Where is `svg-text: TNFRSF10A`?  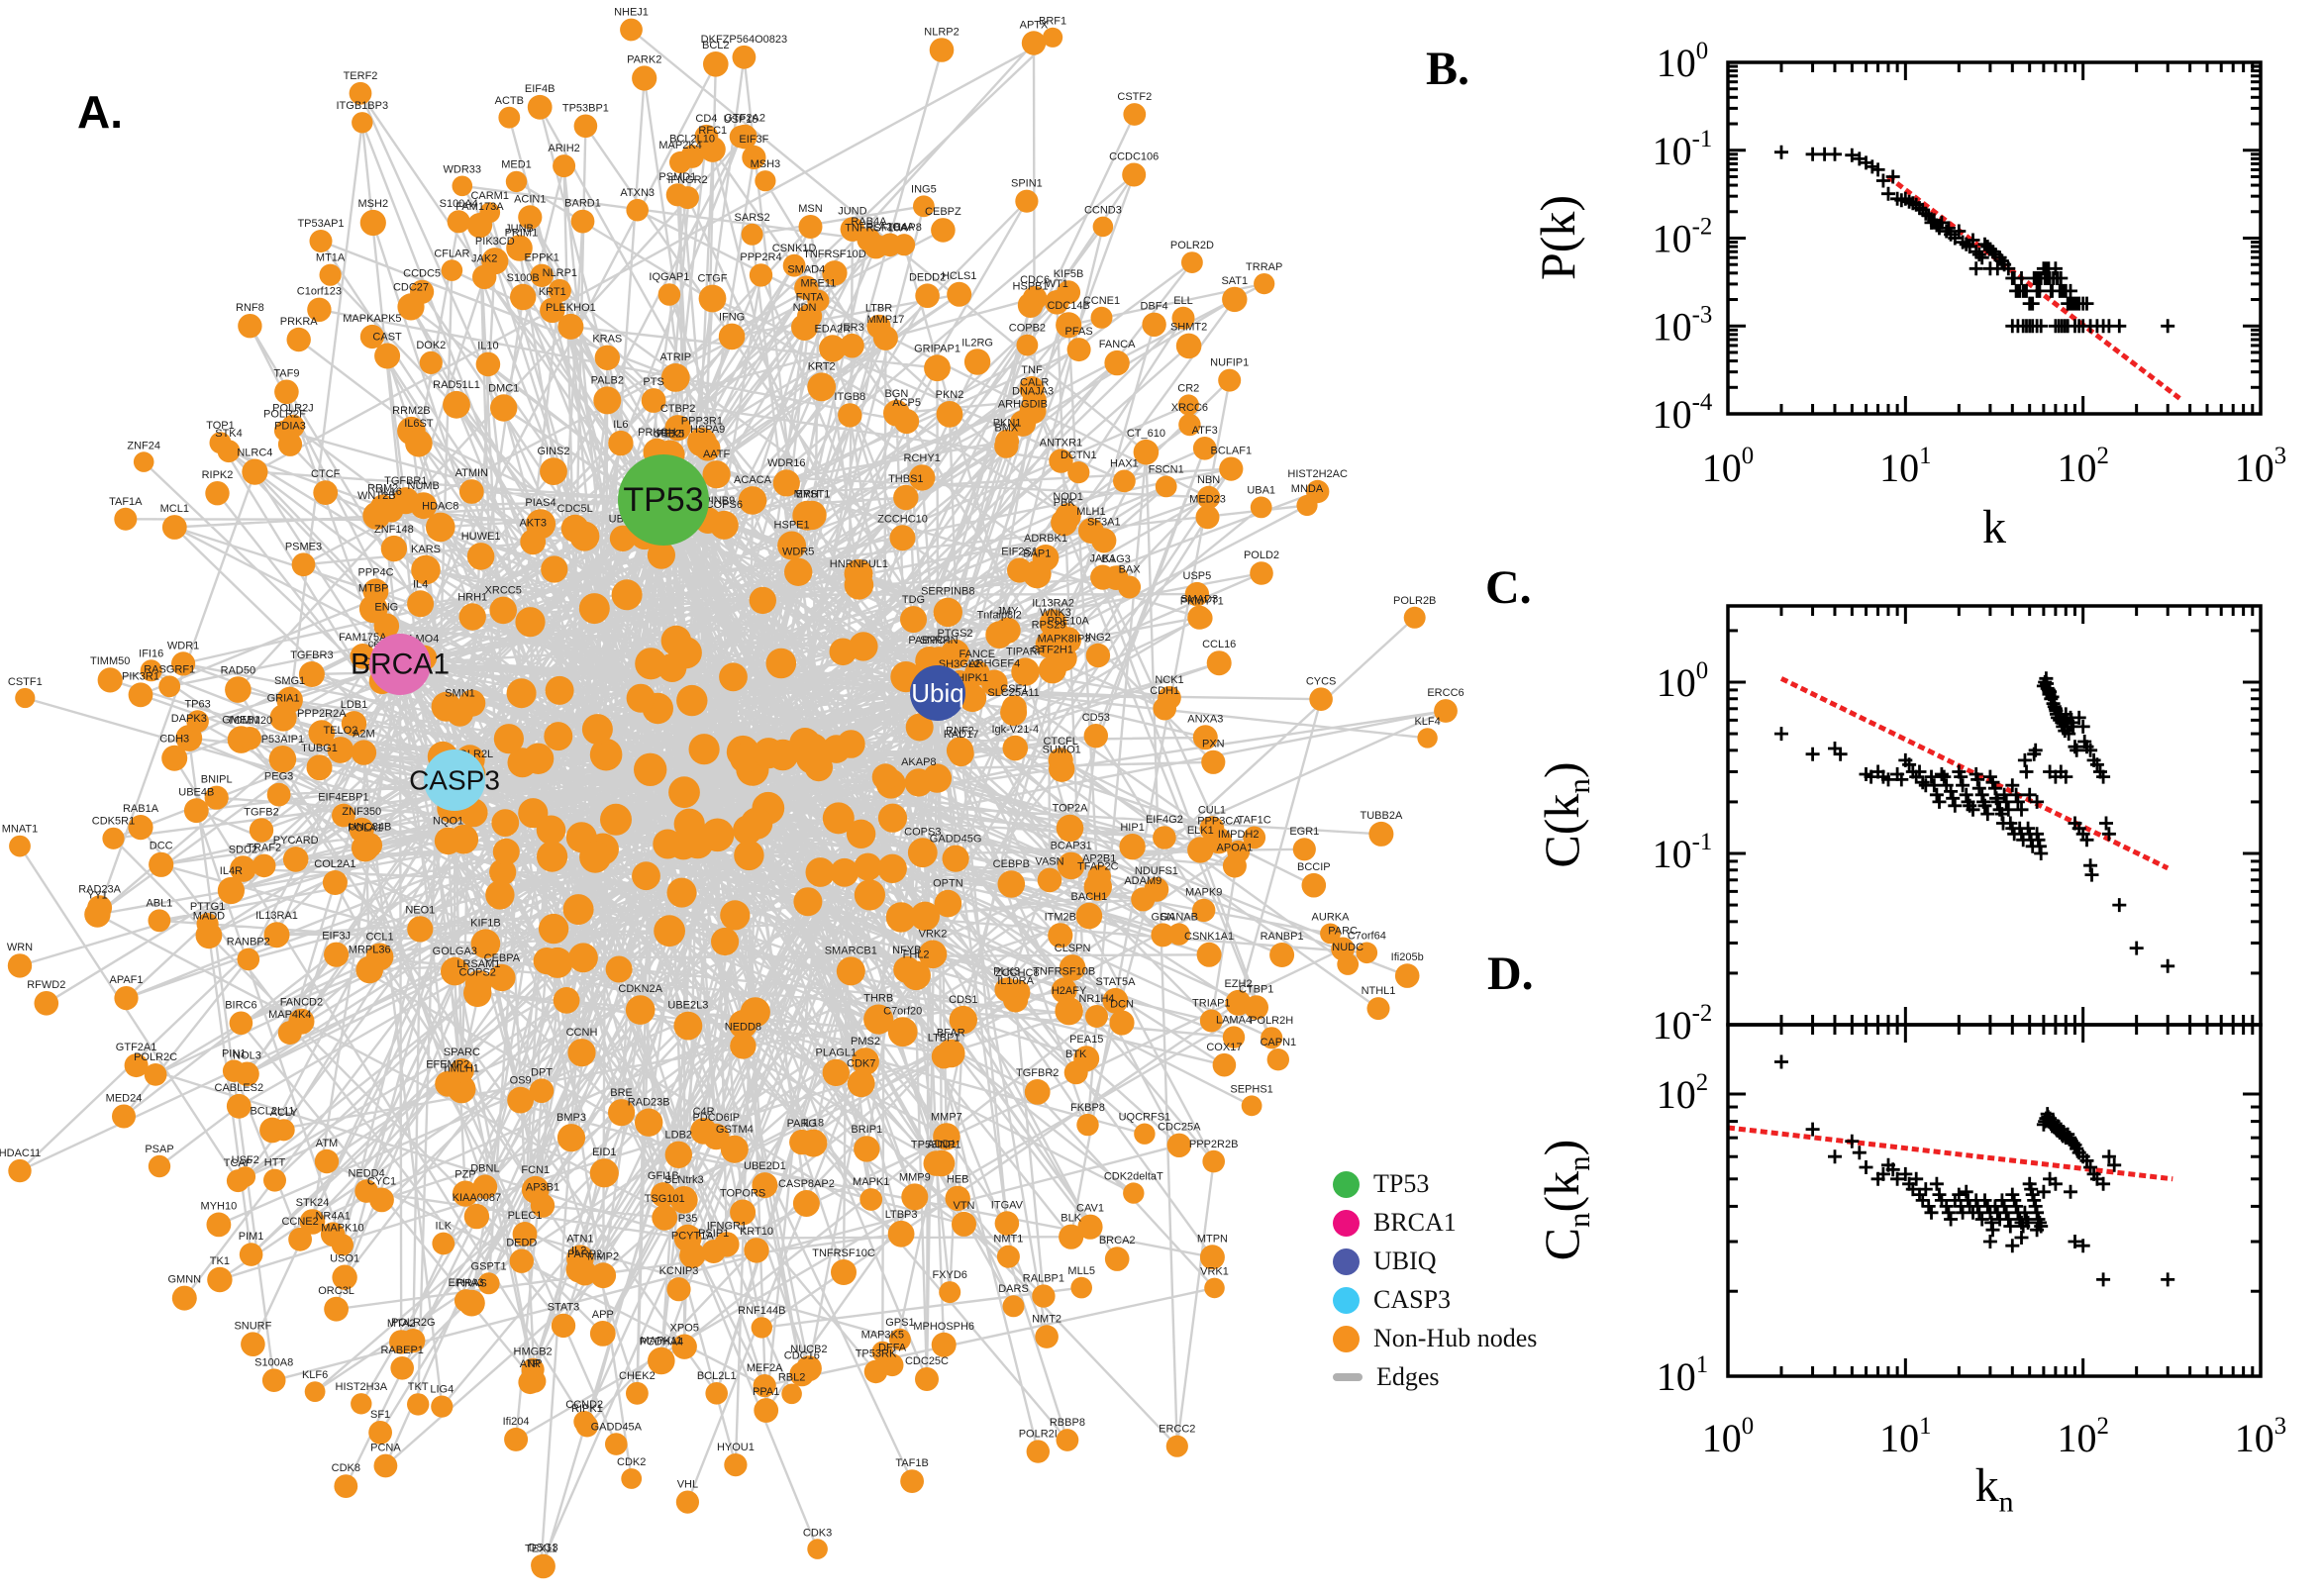
svg-text: TNFRSF10A is located at coordinates (876, 229).